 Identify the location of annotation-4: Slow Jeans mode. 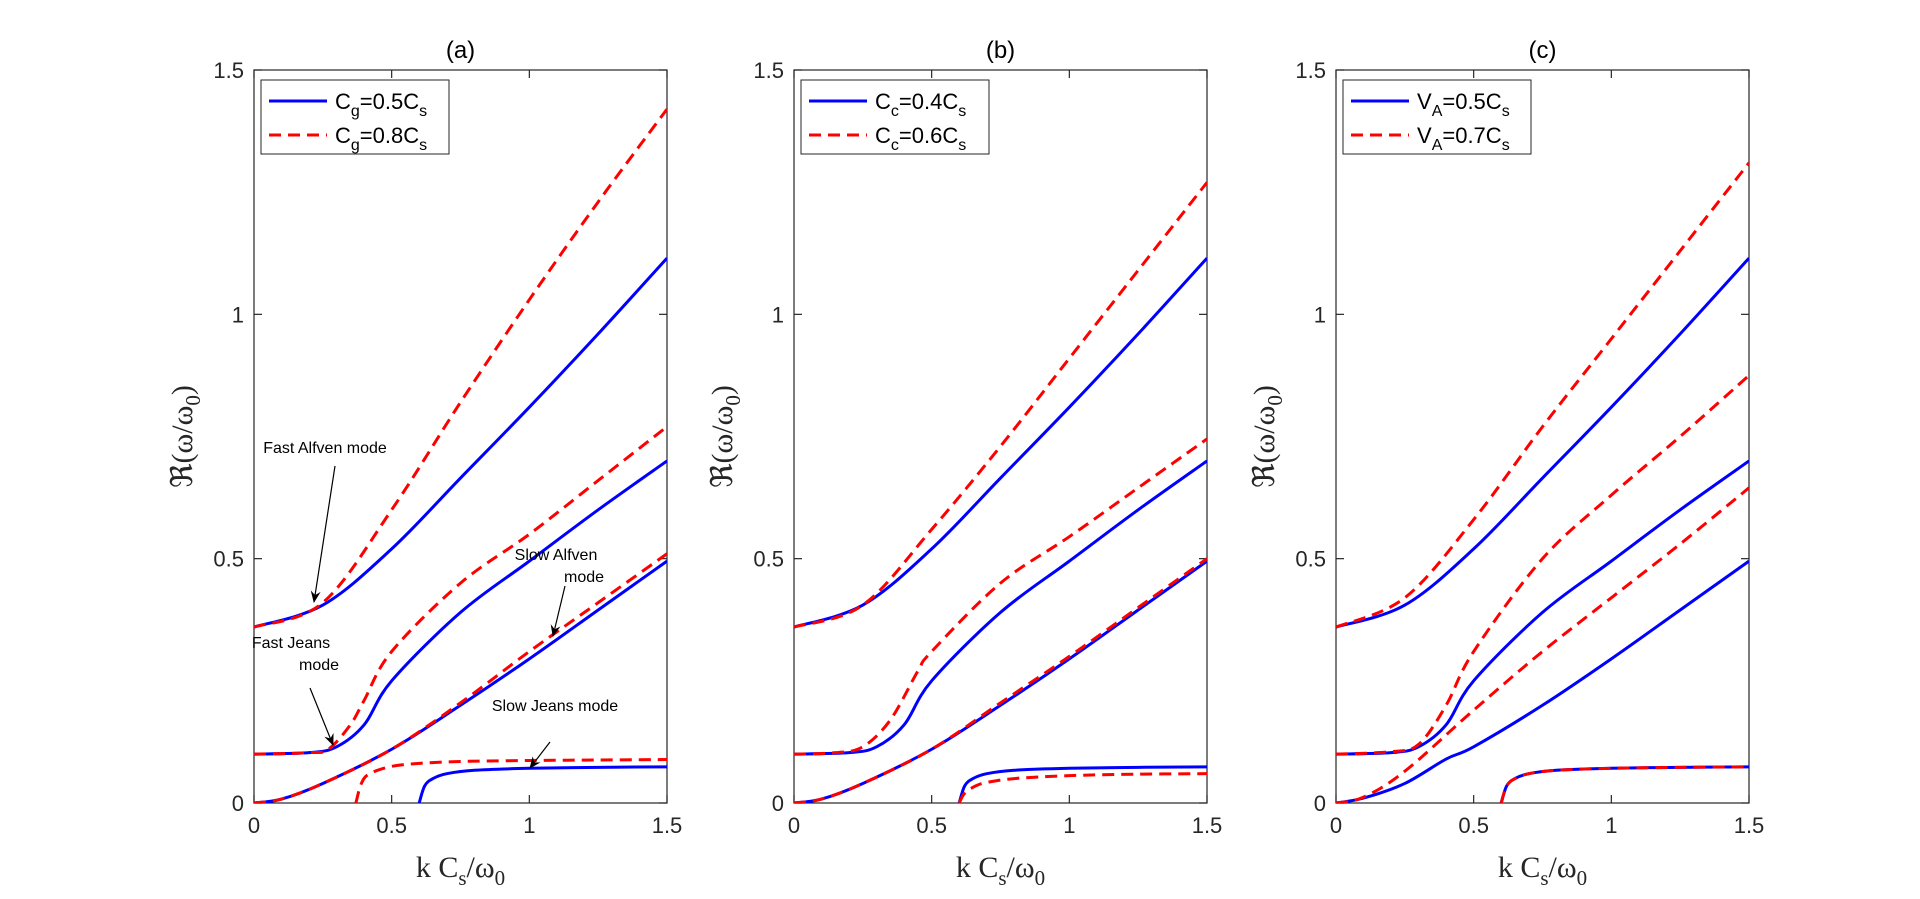
(555, 733).